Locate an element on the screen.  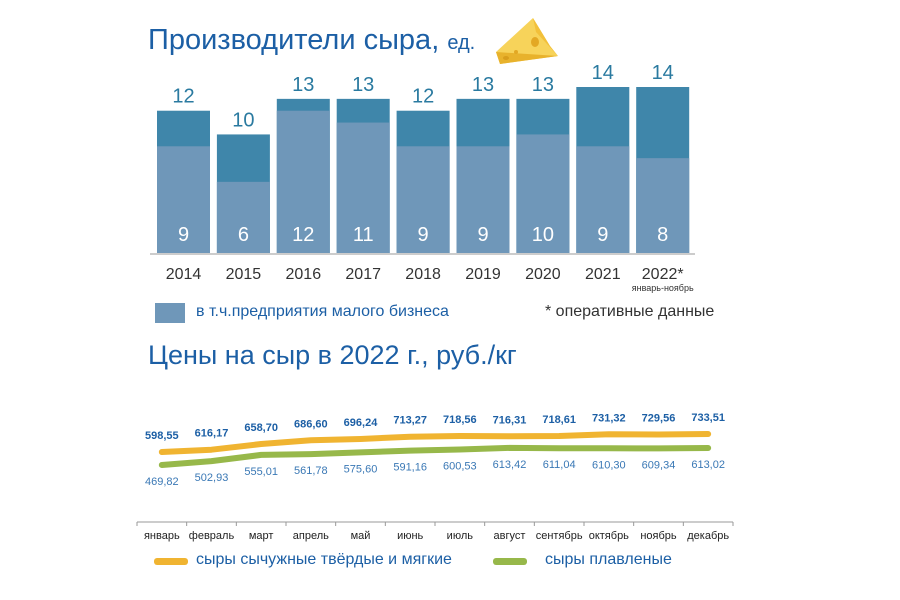
data-label-hard: 731,32 is located at coordinates (609, 418).